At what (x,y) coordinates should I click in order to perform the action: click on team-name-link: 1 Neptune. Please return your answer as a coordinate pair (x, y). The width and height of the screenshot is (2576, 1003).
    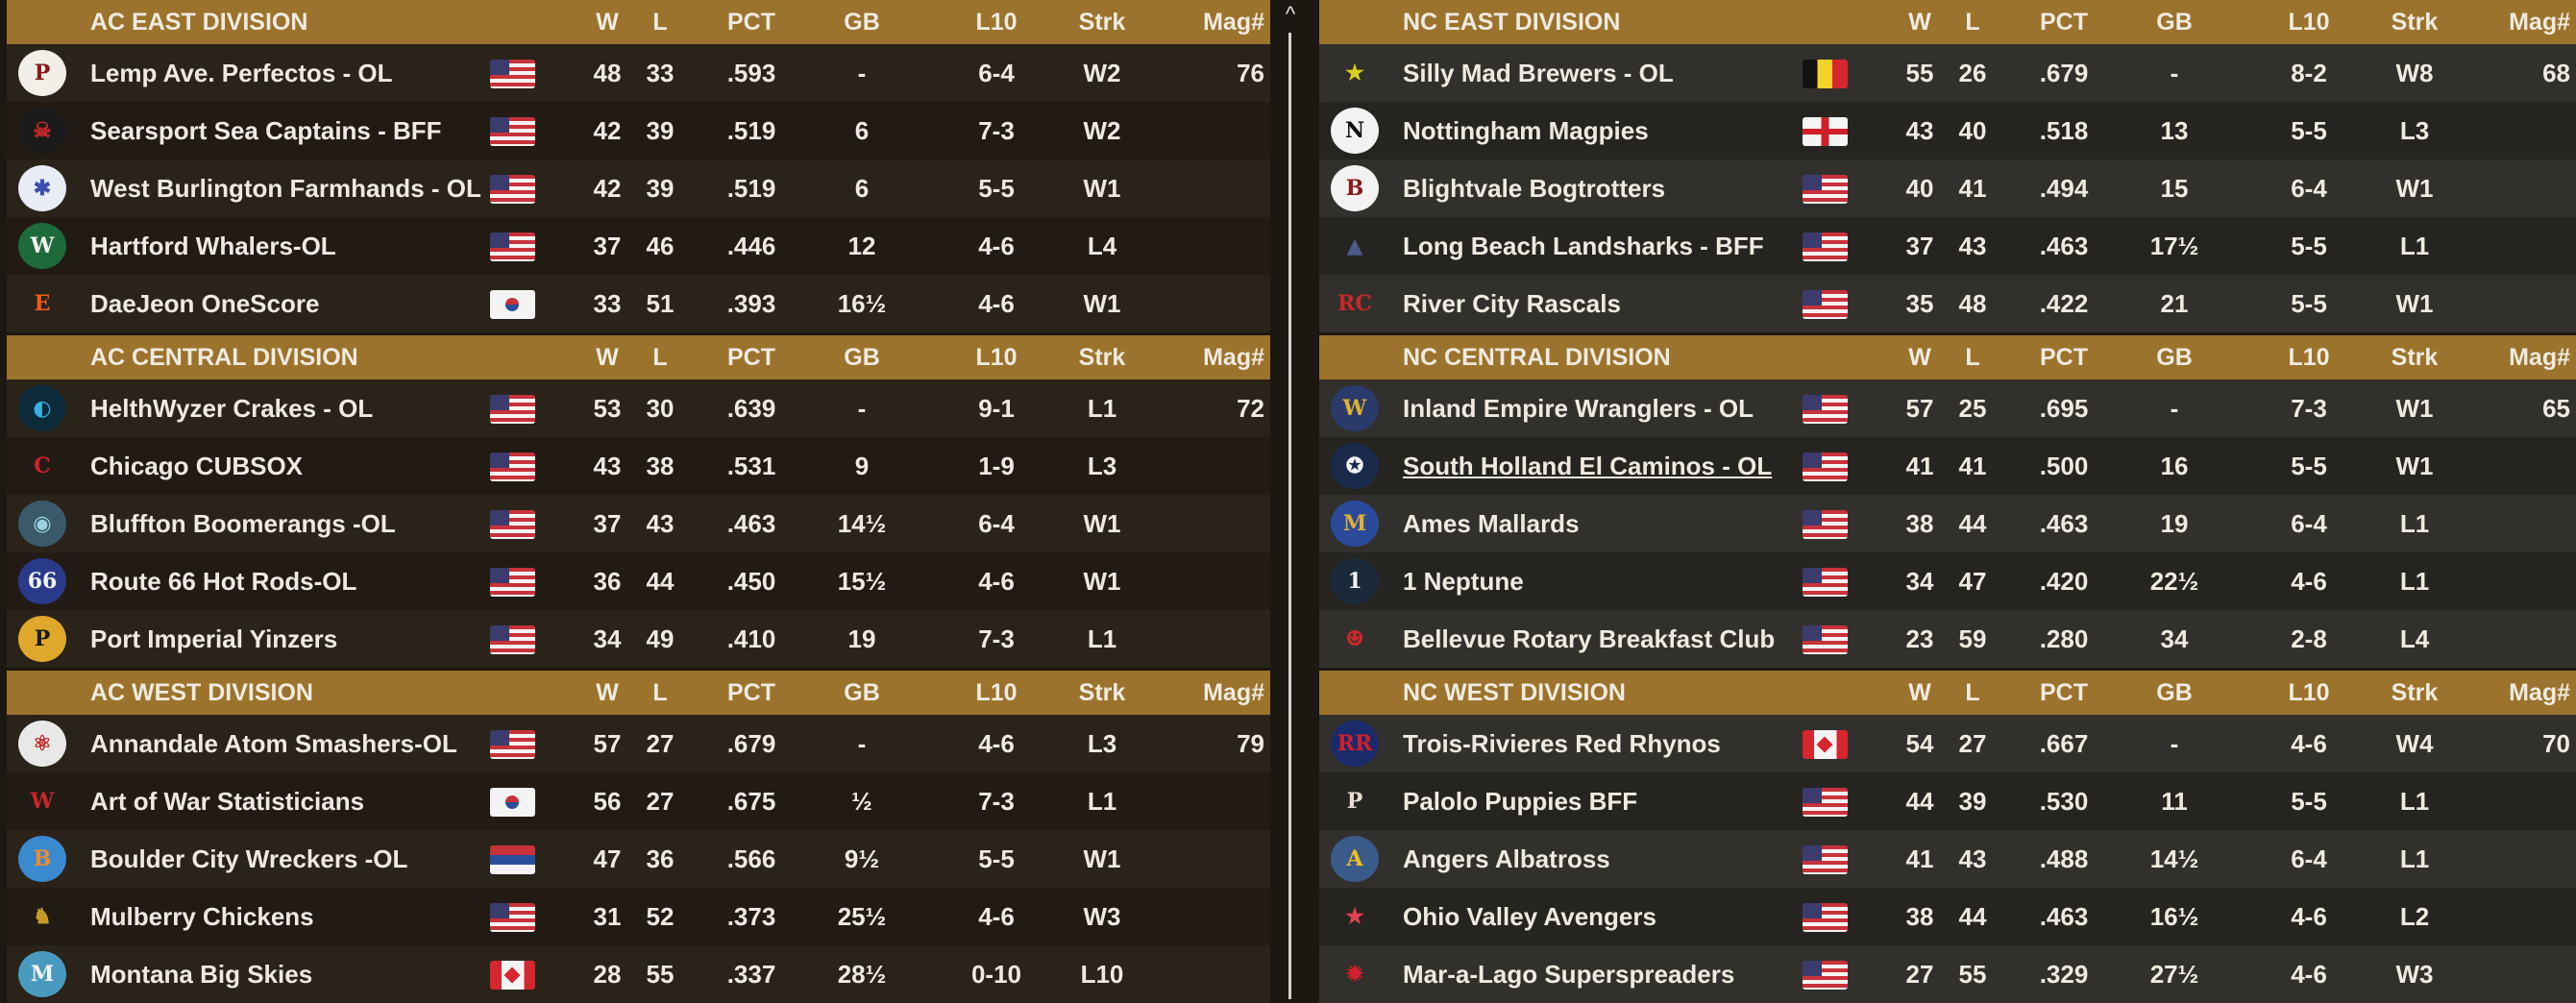
    Looking at the image, I should click on (1463, 581).